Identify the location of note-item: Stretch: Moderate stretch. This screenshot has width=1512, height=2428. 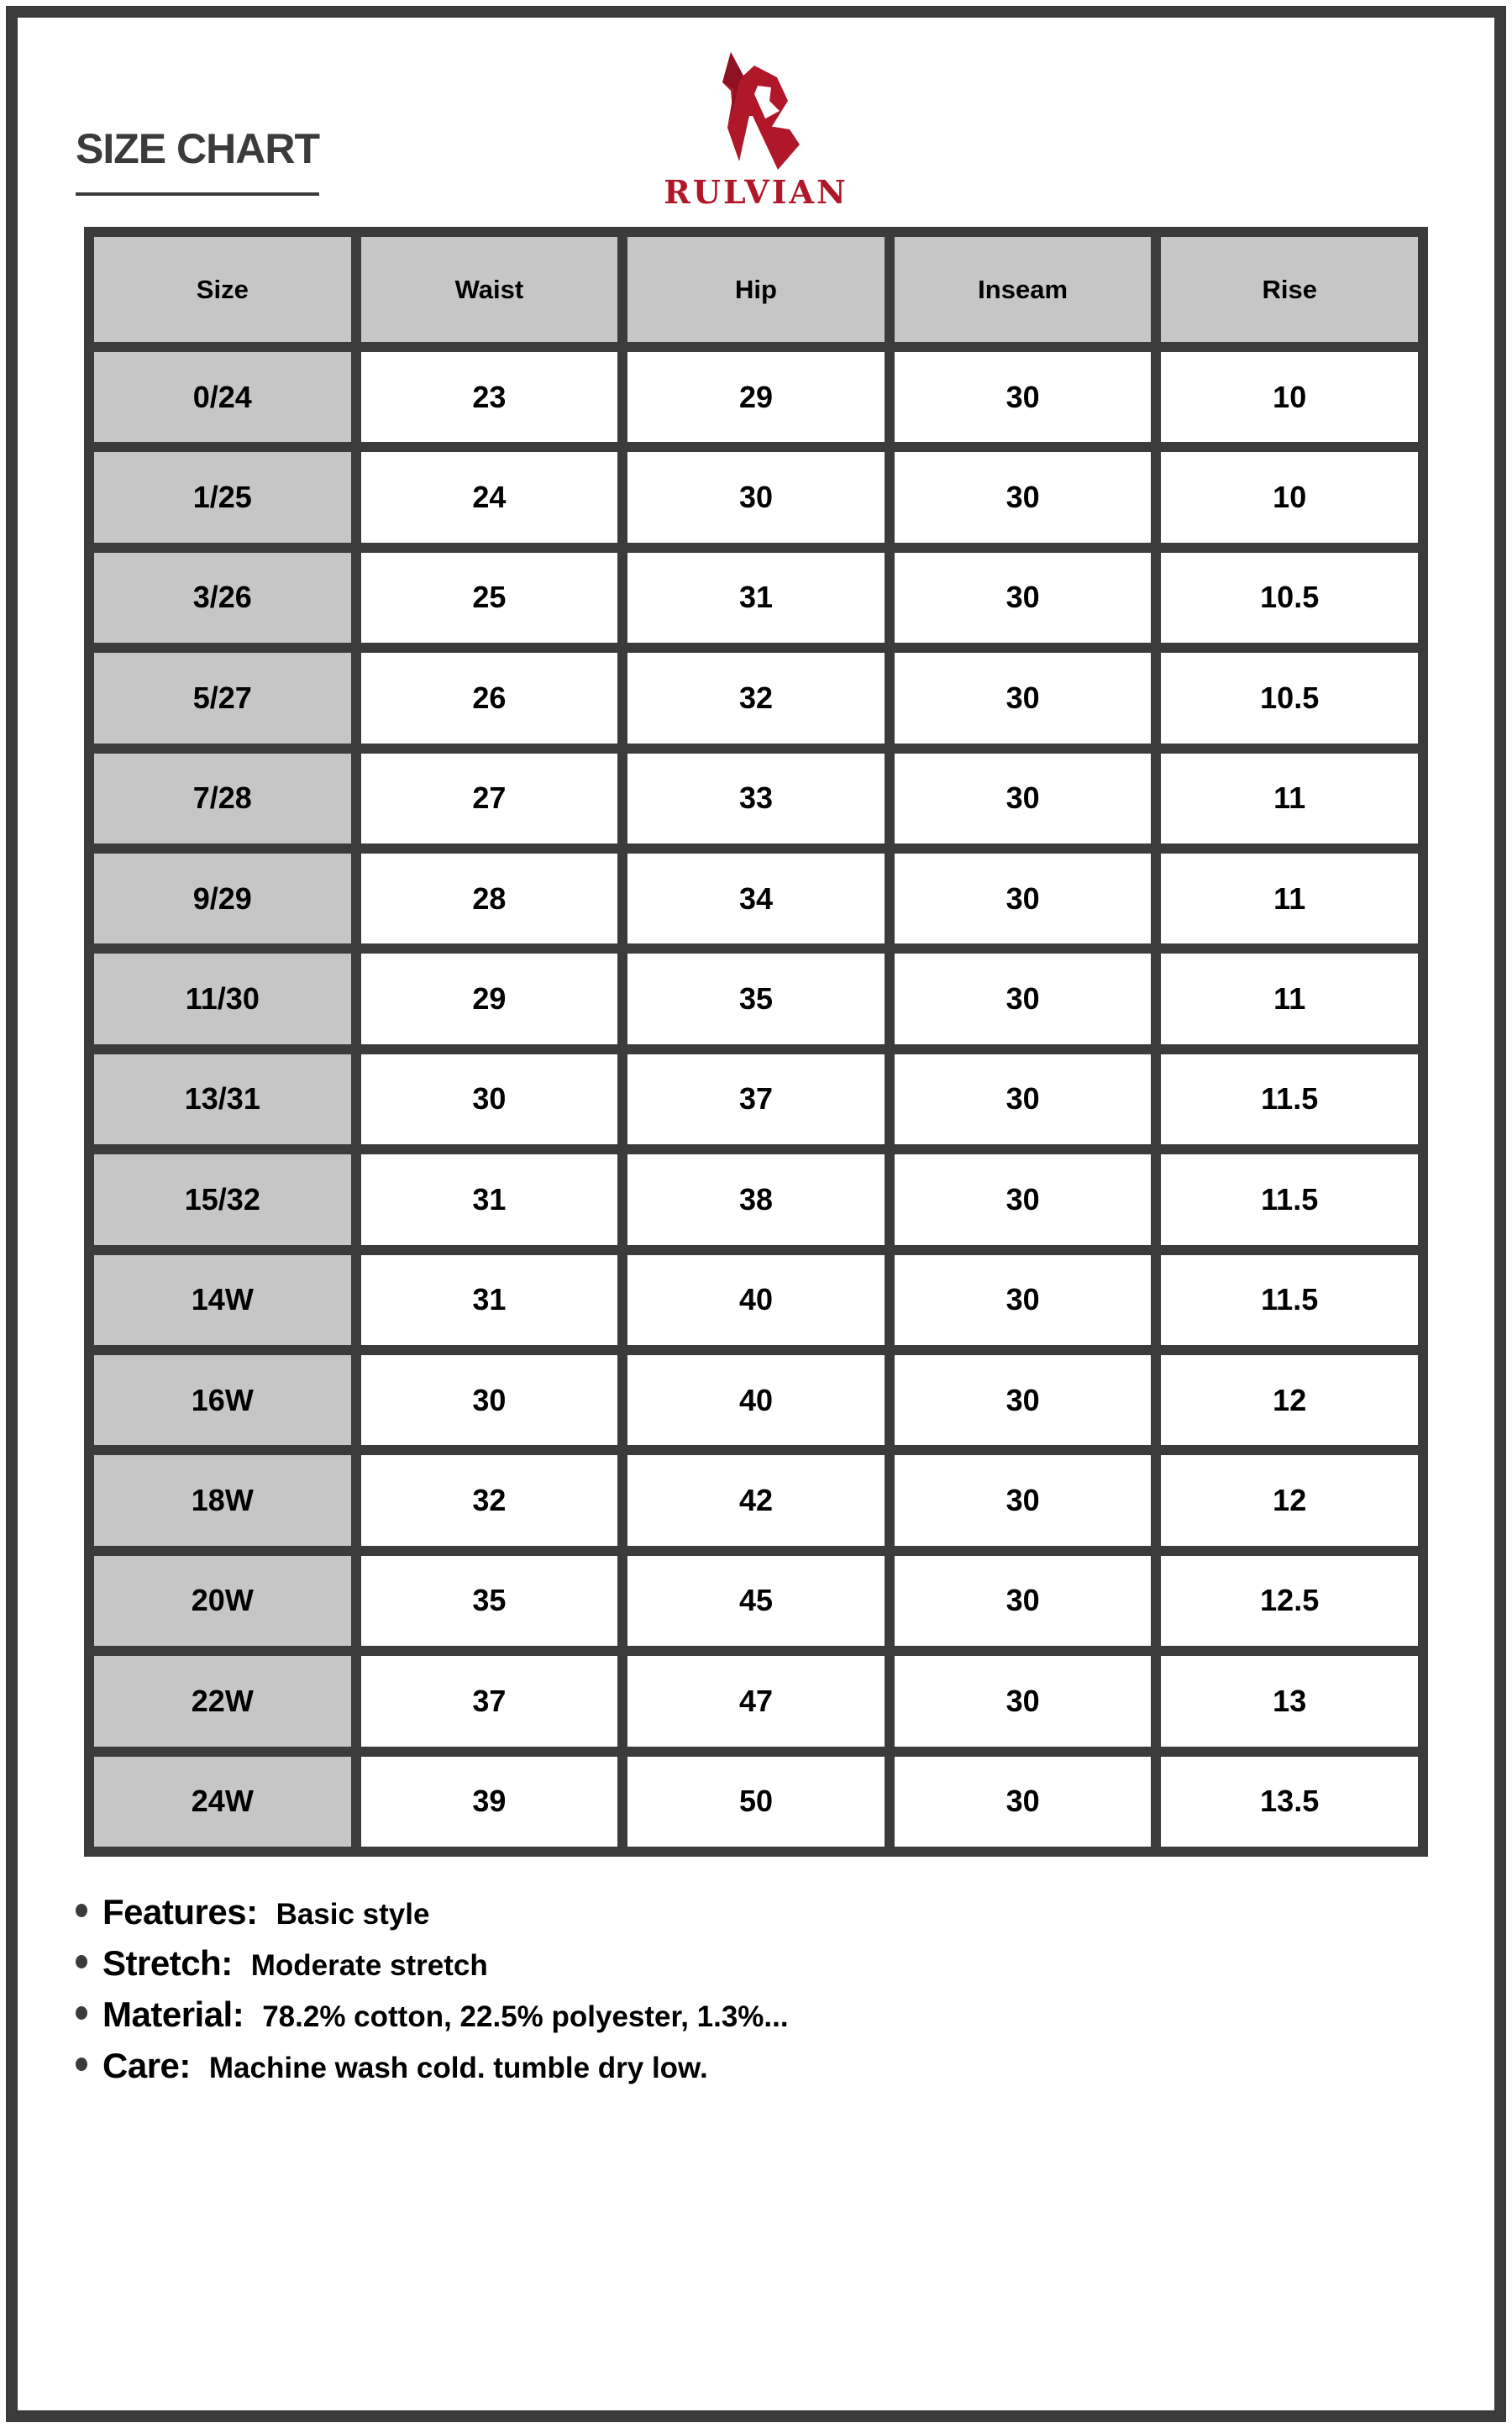
(432, 1968).